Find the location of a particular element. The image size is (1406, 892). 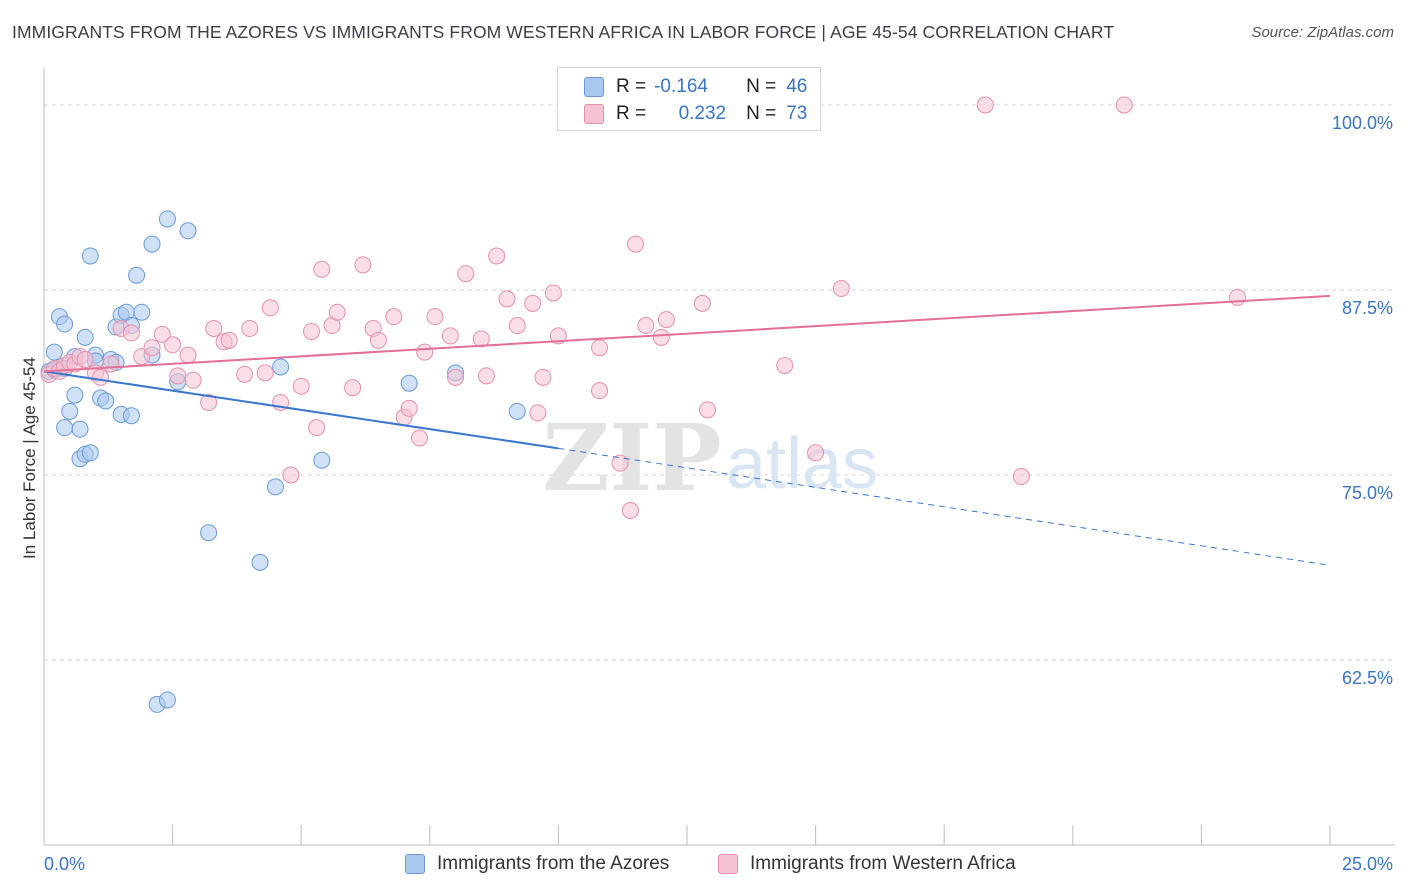

watermark-zip: ZIP is located at coordinates (631, 458).